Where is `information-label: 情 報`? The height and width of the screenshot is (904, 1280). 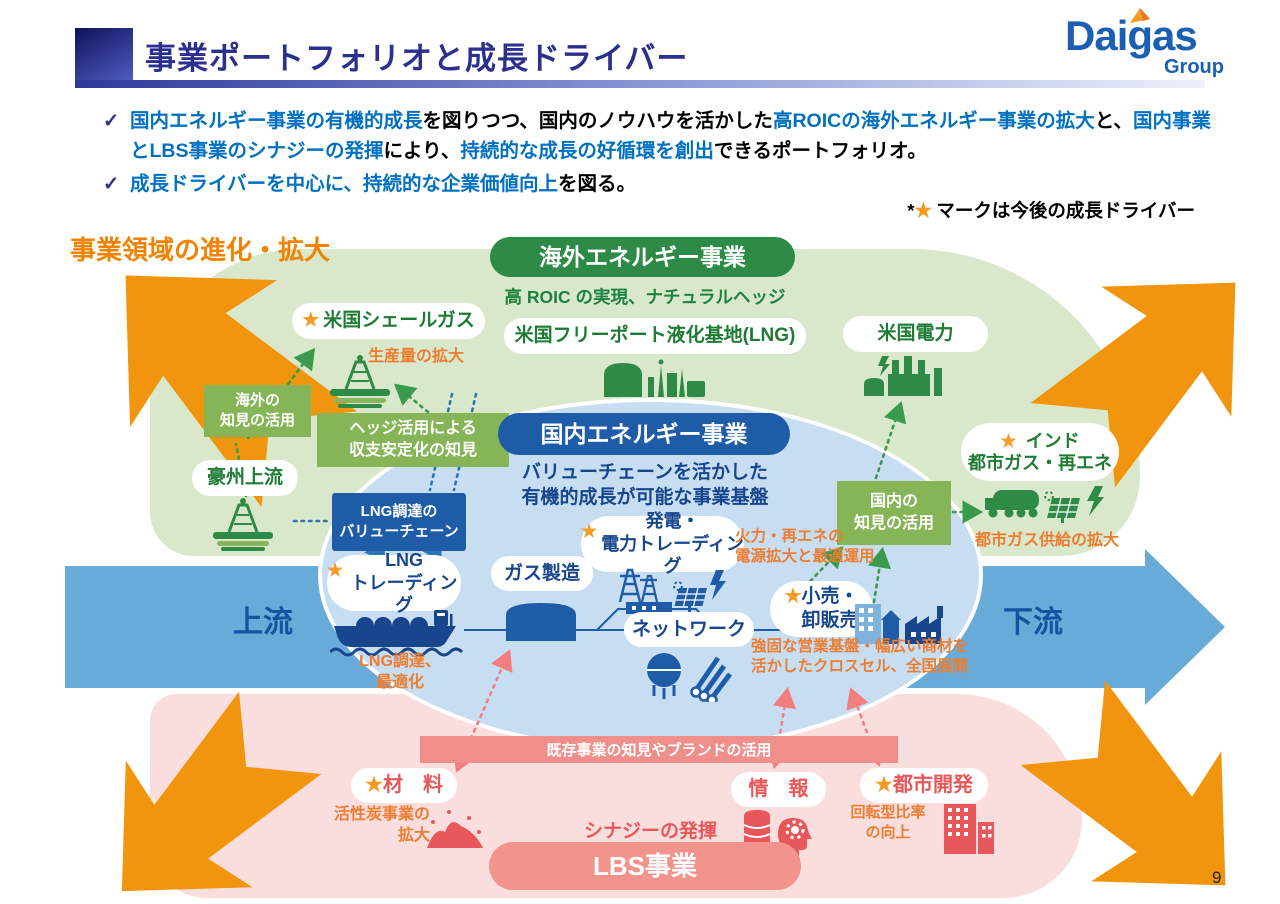 information-label: 情 報 is located at coordinates (778, 789).